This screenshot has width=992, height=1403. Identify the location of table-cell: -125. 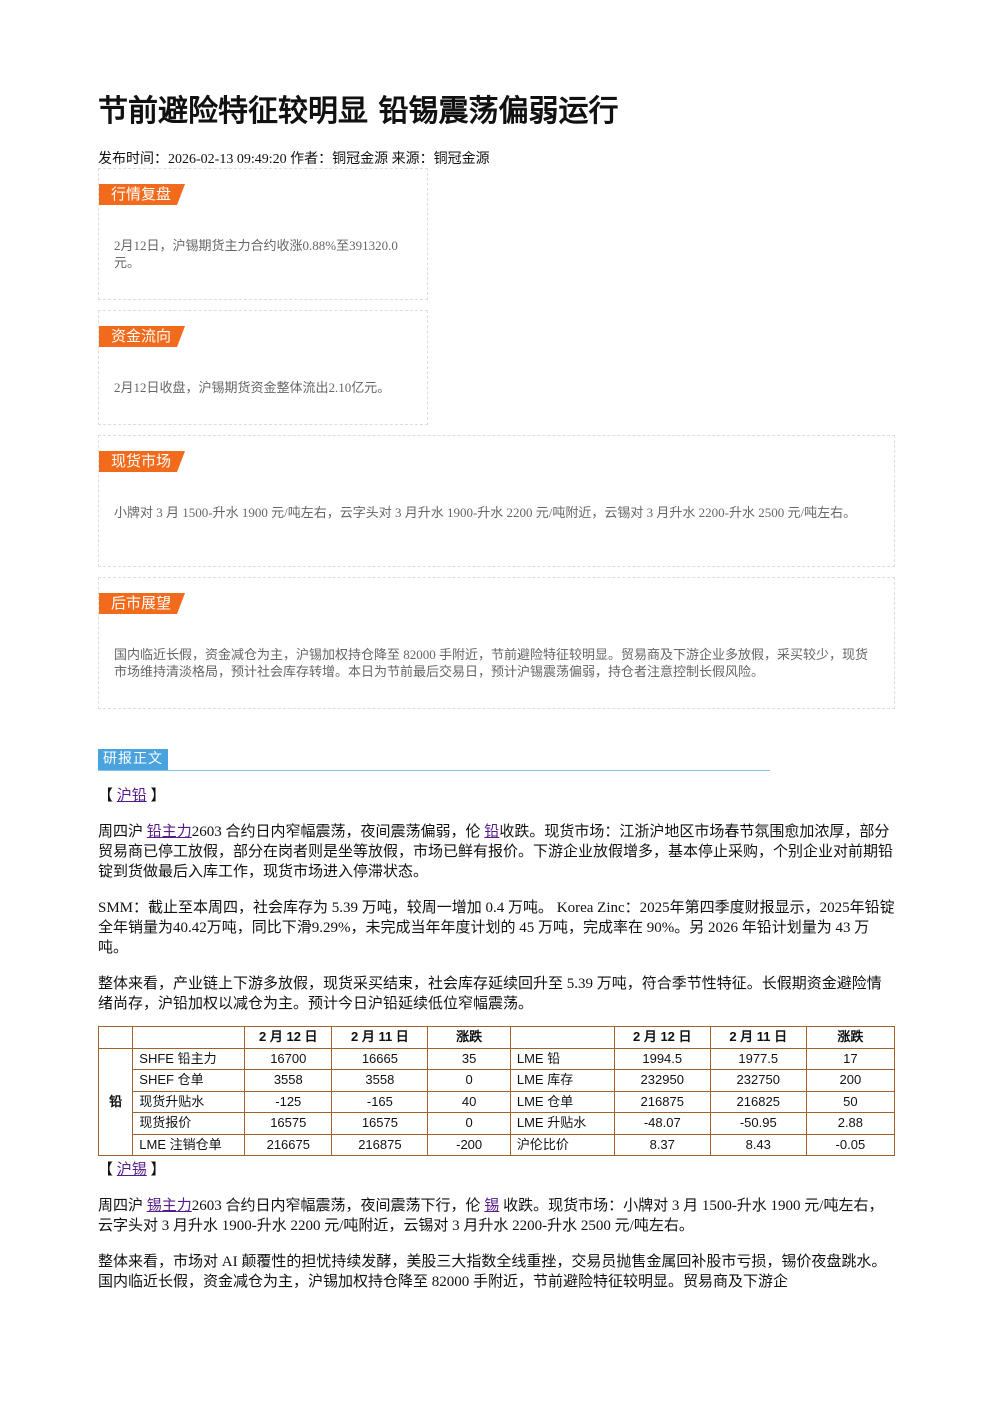
(288, 1101).